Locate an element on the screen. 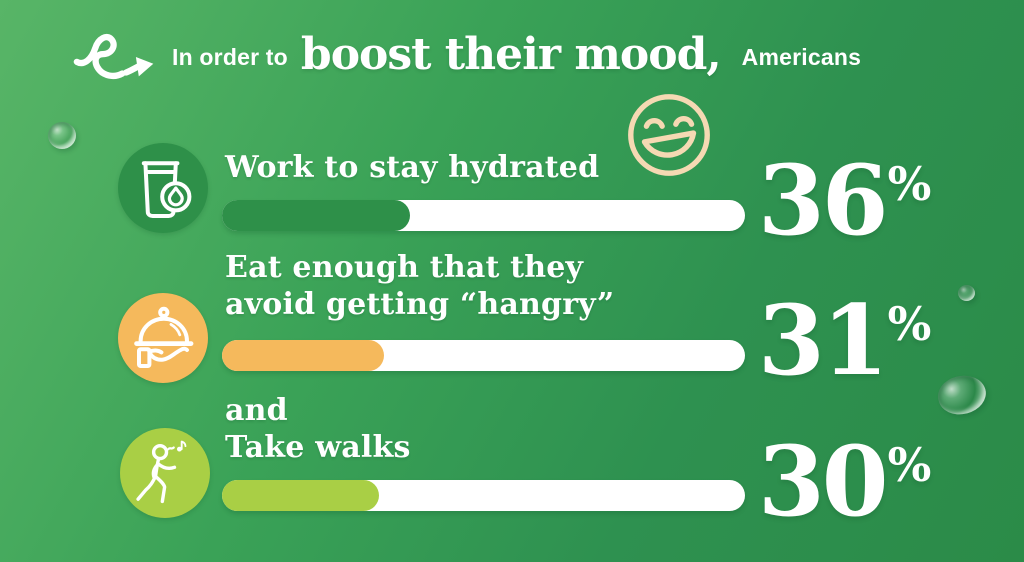 The image size is (1024, 562). stat-label-line2: avoid getting “hangry” is located at coordinates (420, 304).